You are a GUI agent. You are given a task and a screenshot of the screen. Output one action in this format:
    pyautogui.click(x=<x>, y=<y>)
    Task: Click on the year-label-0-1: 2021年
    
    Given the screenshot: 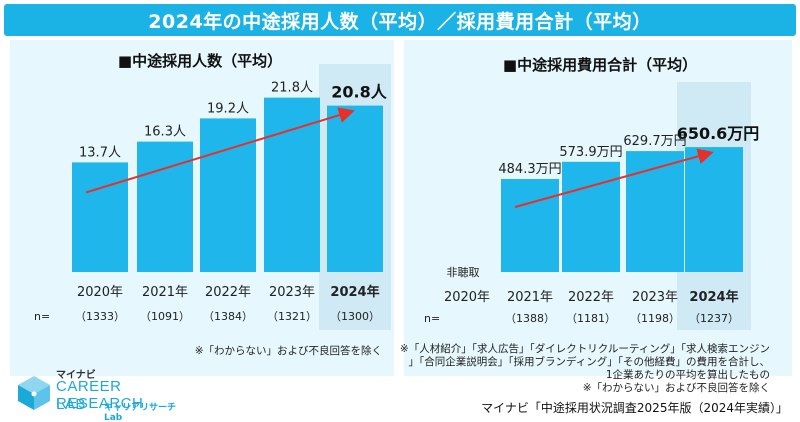 What is the action you would take?
    pyautogui.click(x=165, y=292)
    